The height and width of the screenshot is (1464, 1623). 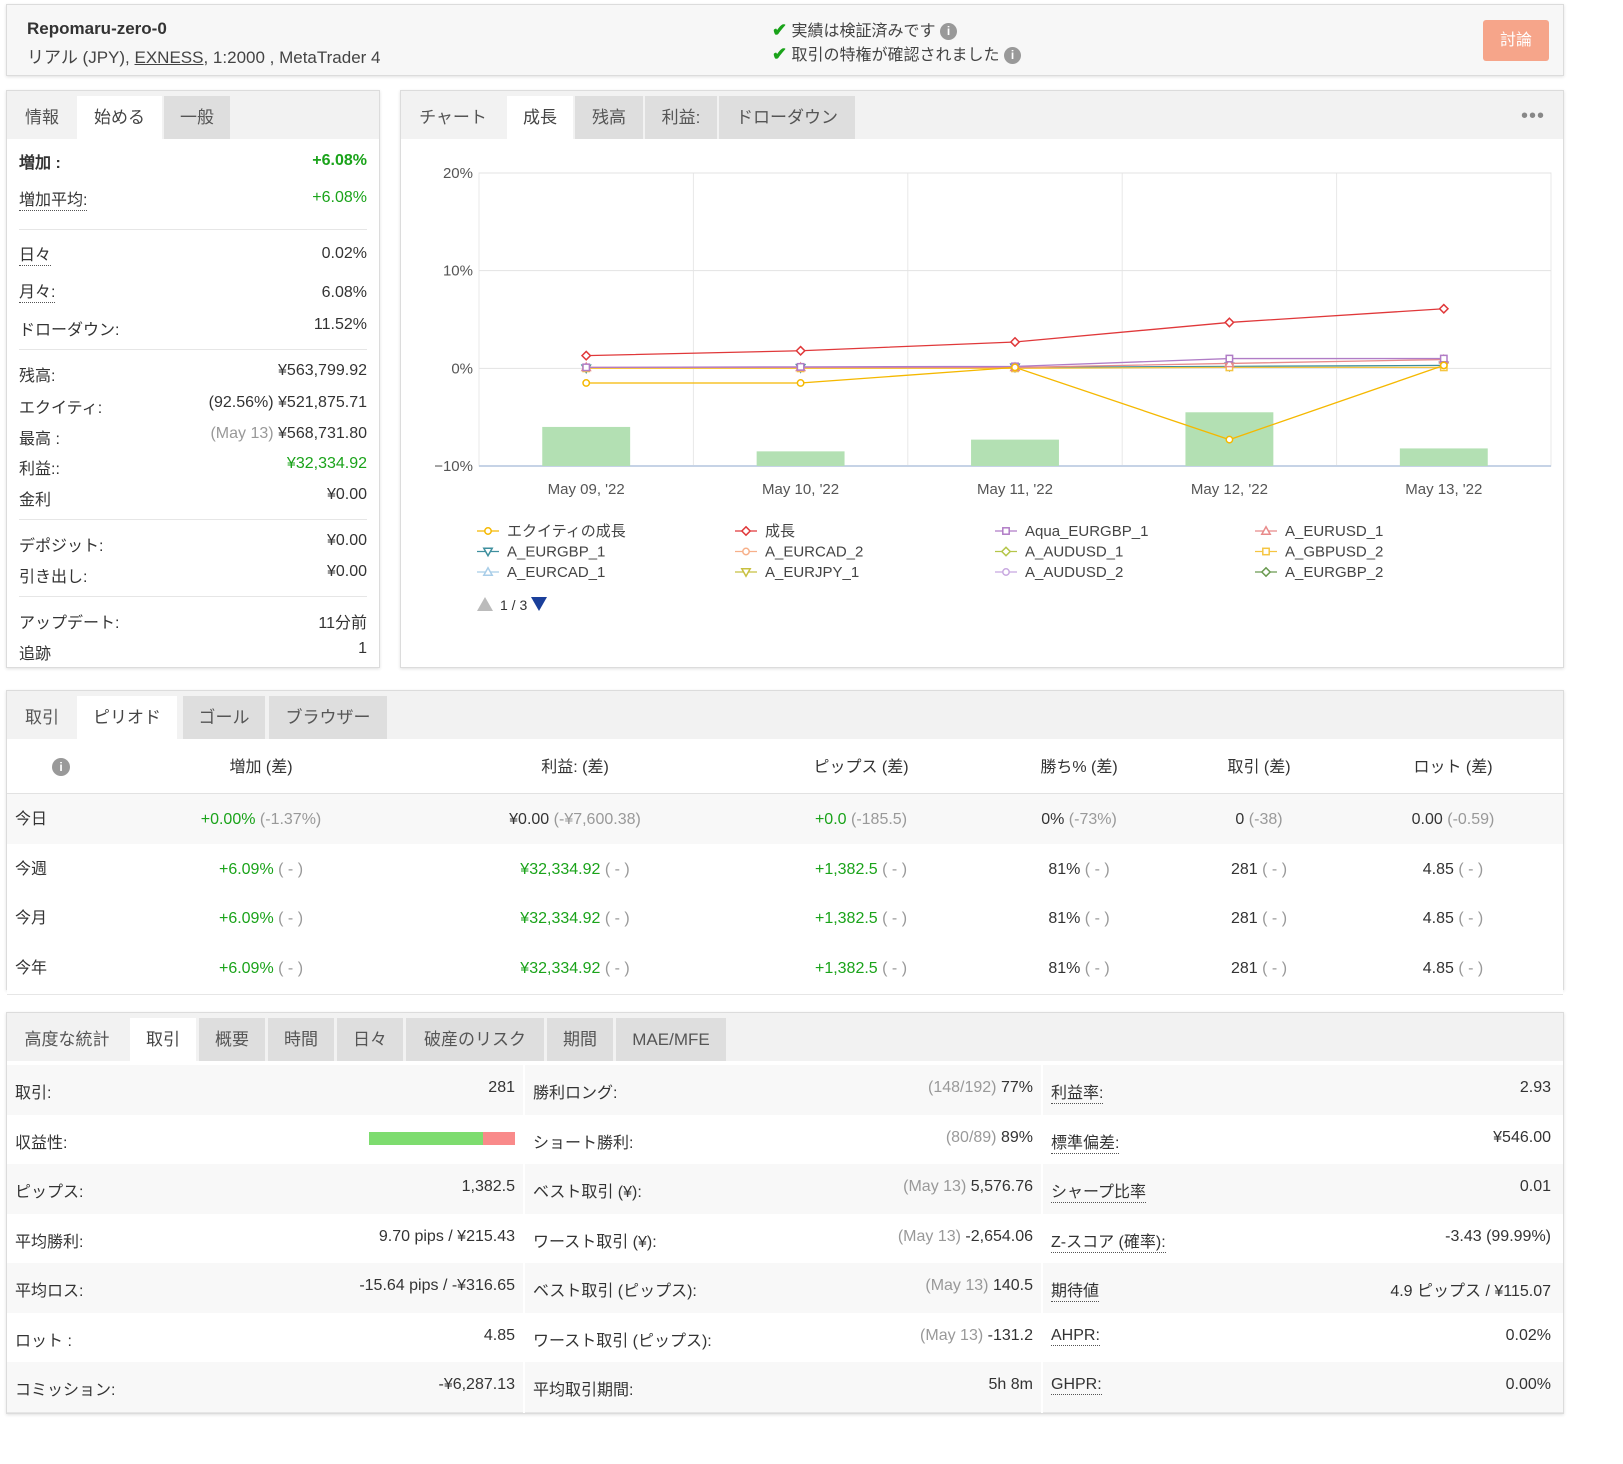 What do you see at coordinates (42, 117) in the screenshot?
I see `tab-info: 情報` at bounding box center [42, 117].